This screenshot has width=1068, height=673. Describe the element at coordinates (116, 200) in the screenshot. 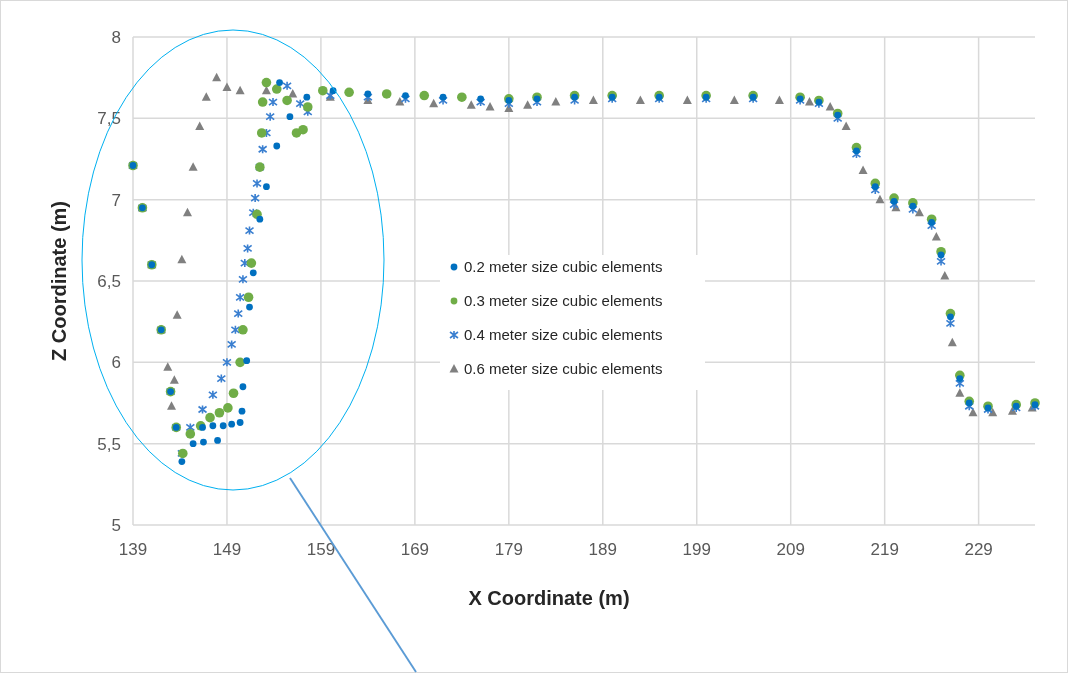

I see `y-tick-label: 7` at that location.